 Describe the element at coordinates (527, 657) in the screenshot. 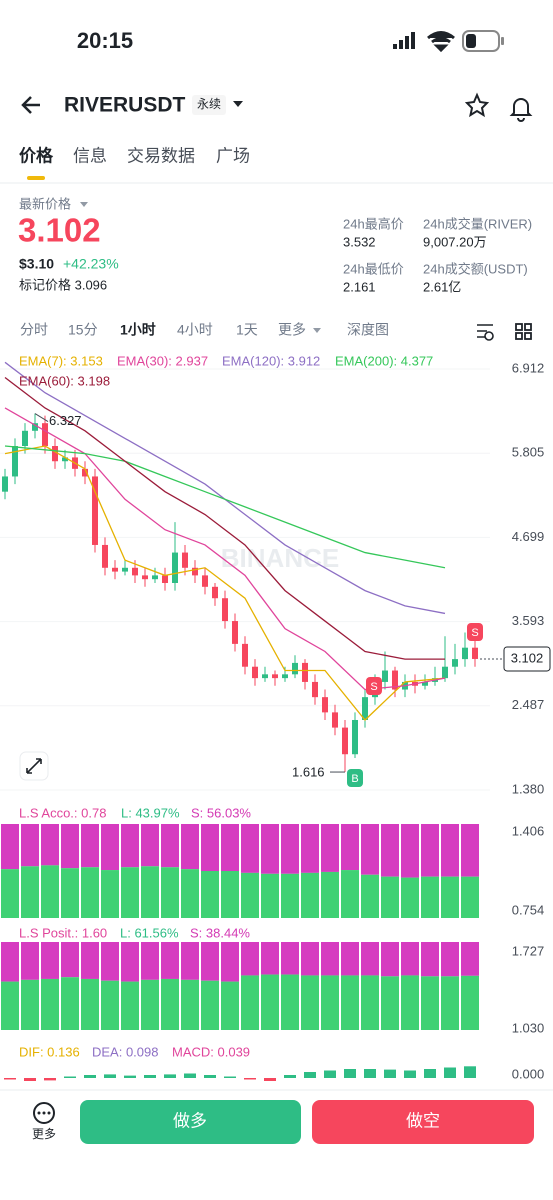

I see `last-price-tag: 3.102` at that location.